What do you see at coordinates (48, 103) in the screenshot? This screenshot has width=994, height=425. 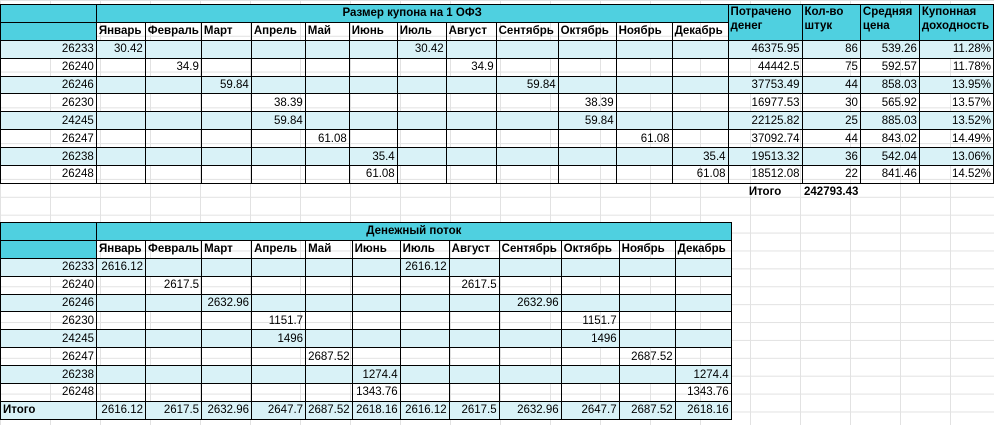 I see `bond-id-cell: 26230` at bounding box center [48, 103].